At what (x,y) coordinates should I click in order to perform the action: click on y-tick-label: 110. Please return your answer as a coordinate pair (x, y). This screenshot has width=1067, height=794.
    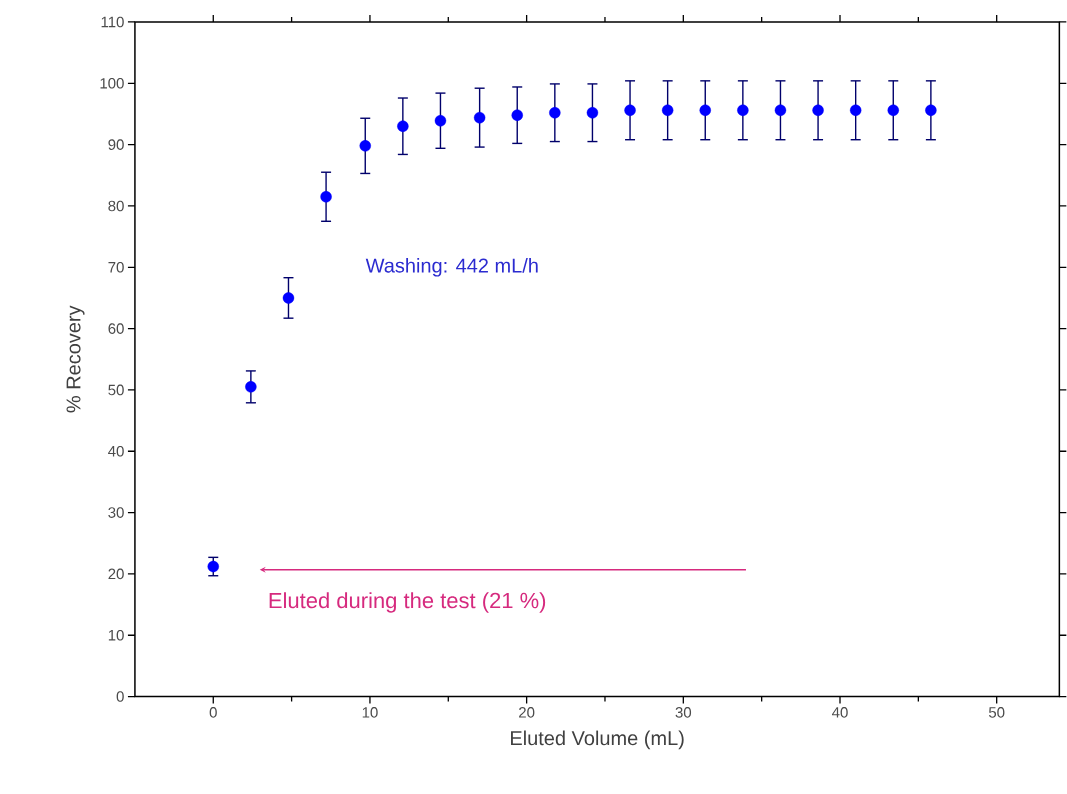
    Looking at the image, I should click on (112, 22).